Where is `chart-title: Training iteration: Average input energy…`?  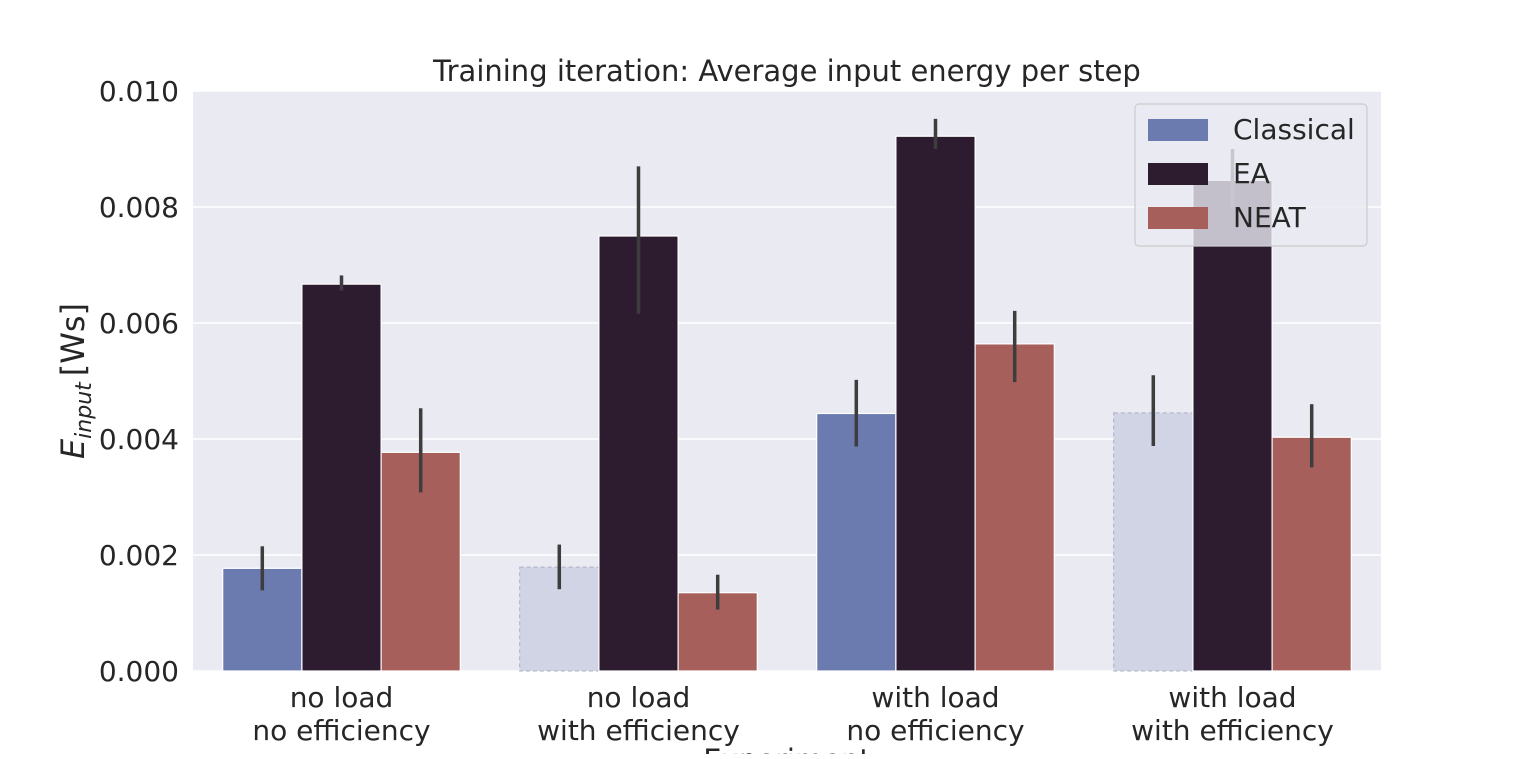 chart-title: Training iteration: Average input energy… is located at coordinates (786, 71).